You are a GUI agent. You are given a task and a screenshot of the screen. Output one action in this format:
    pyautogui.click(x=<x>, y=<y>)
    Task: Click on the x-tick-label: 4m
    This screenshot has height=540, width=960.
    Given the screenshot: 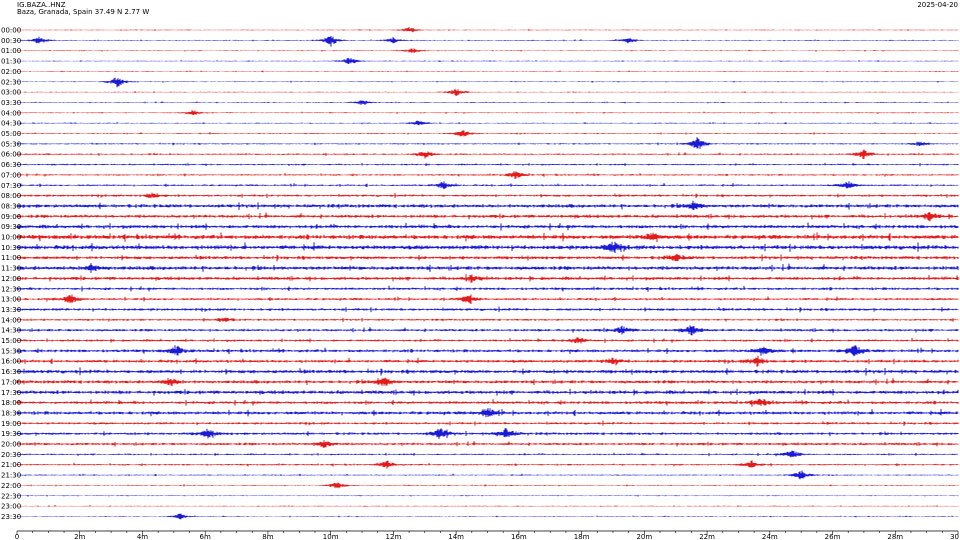 What is the action you would take?
    pyautogui.click(x=142, y=536)
    